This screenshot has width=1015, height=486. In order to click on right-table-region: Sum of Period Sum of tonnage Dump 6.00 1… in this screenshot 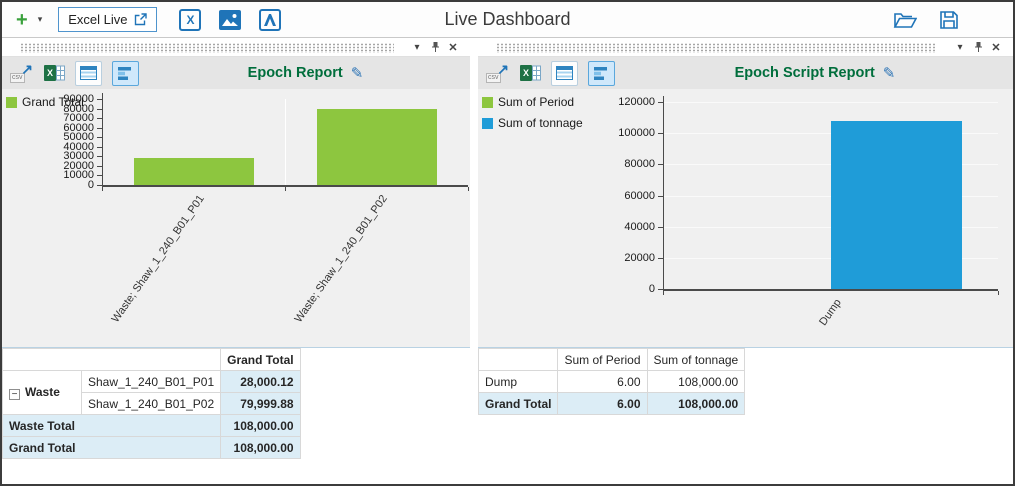, I will do `click(745, 415)`.